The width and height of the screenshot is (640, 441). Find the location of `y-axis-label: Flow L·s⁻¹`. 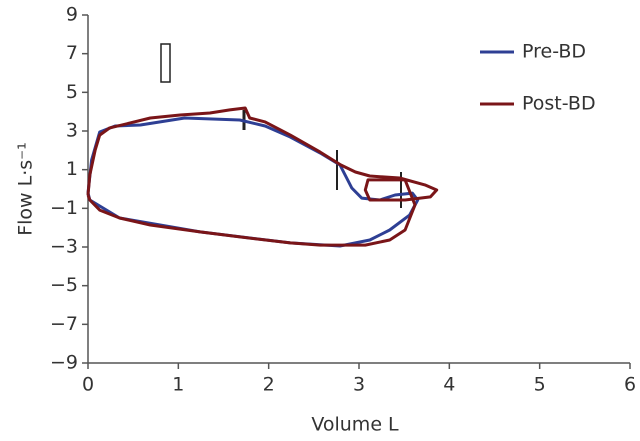

y-axis-label: Flow L·s⁻¹ is located at coordinates (26, 189).